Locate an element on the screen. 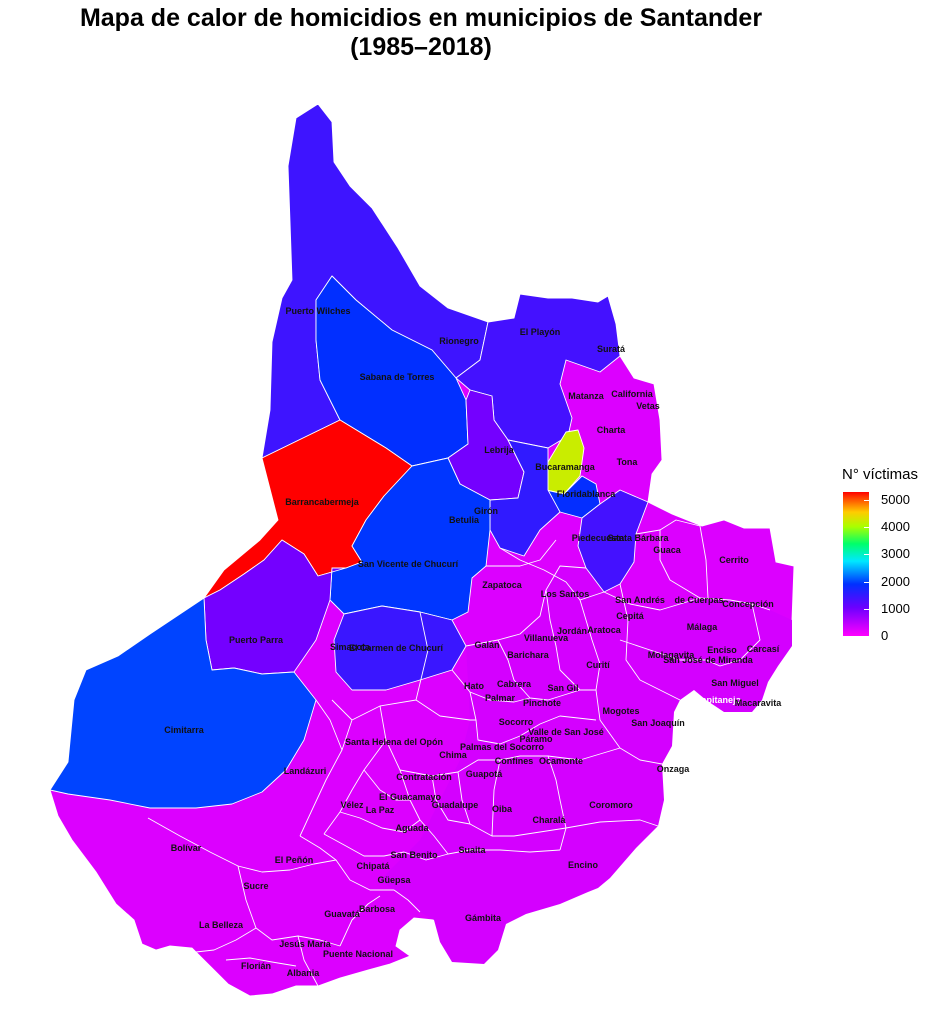 Image resolution: width=942 pixels, height=1012 pixels. label-san-gil: San Gil is located at coordinates (562, 688).